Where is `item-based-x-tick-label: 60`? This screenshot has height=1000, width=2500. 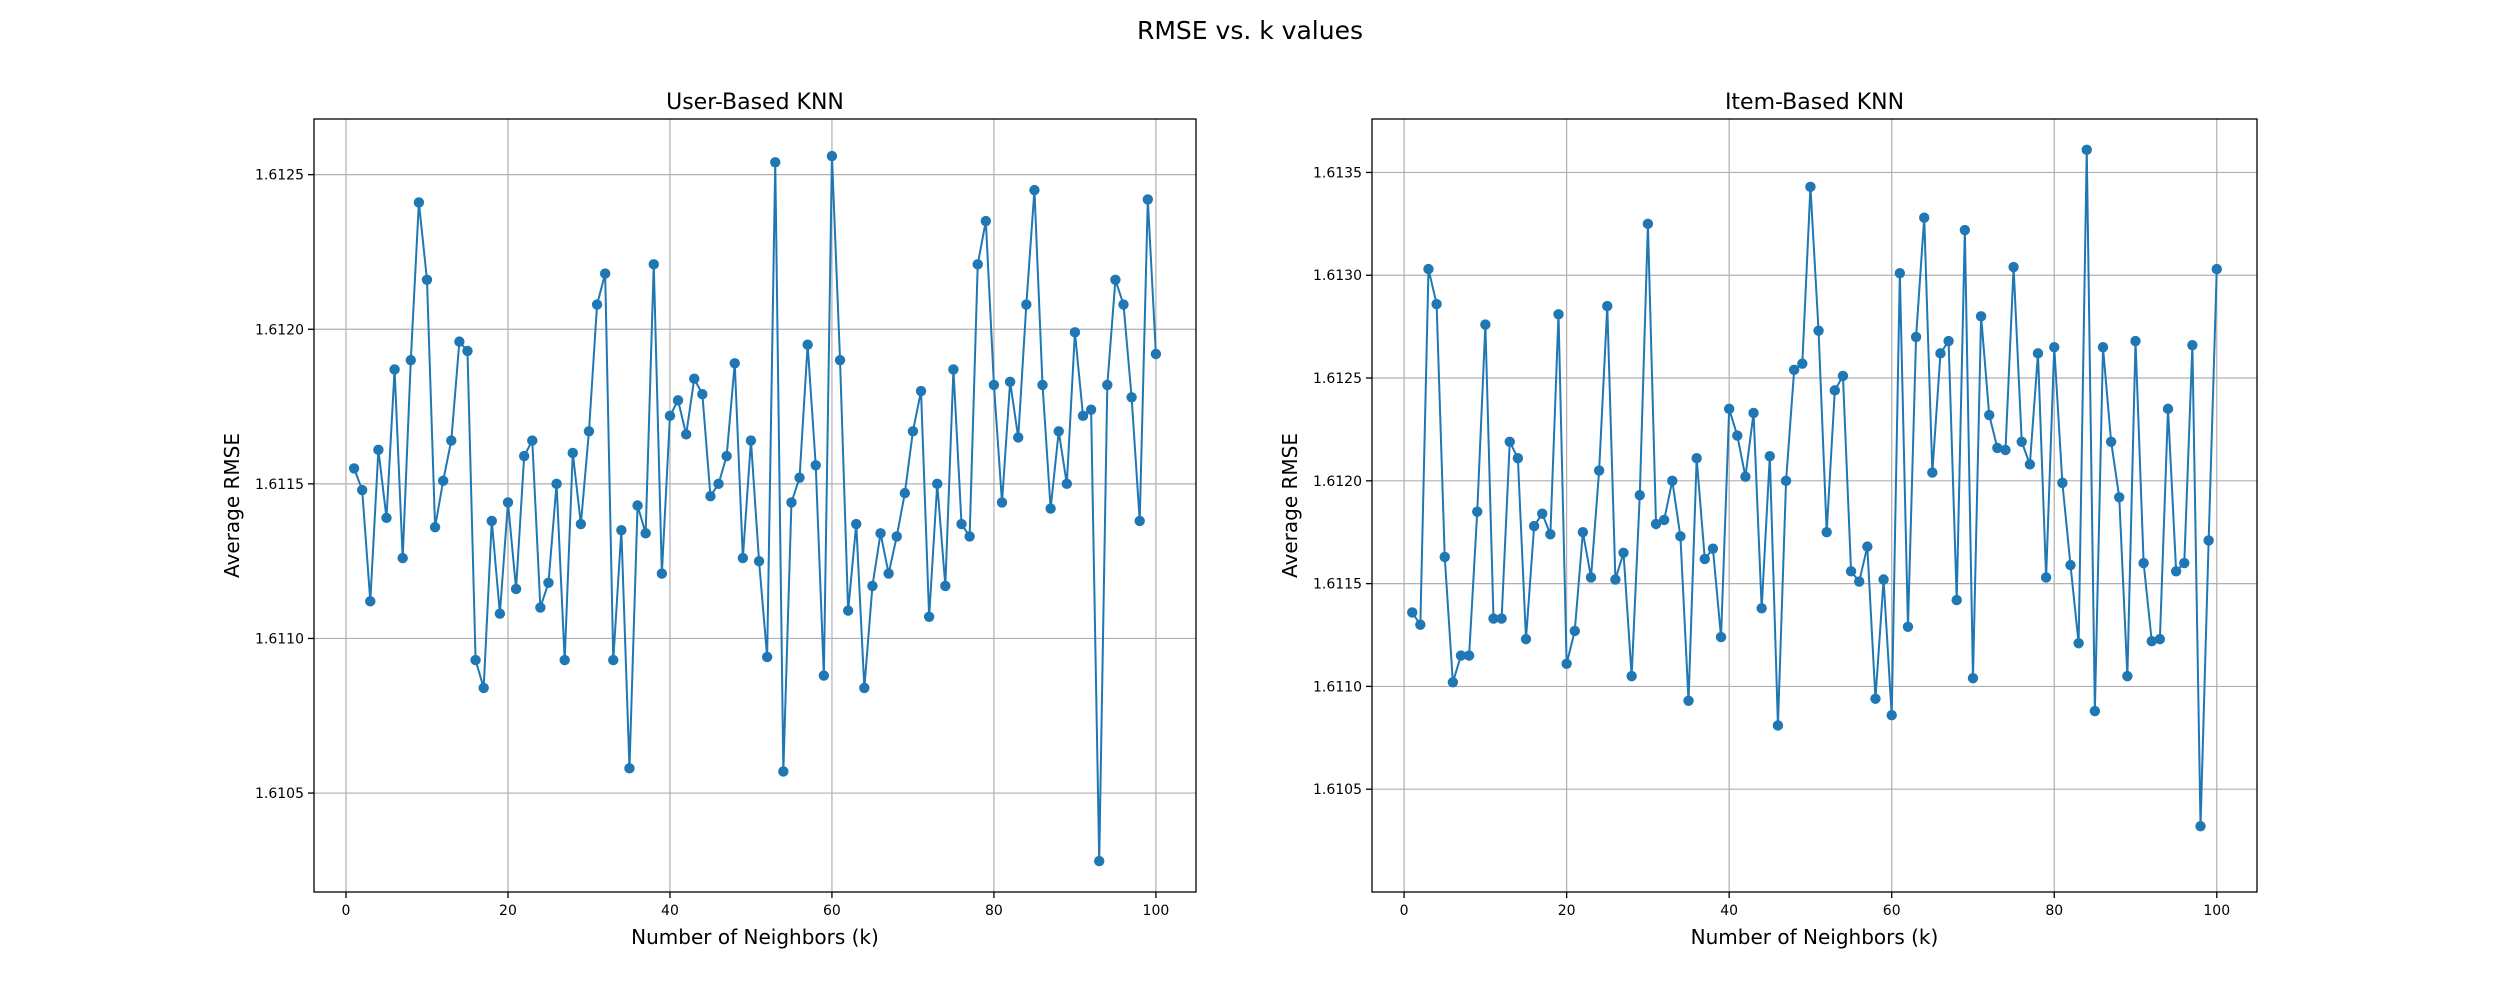 item-based-x-tick-label: 60 is located at coordinates (1892, 911).